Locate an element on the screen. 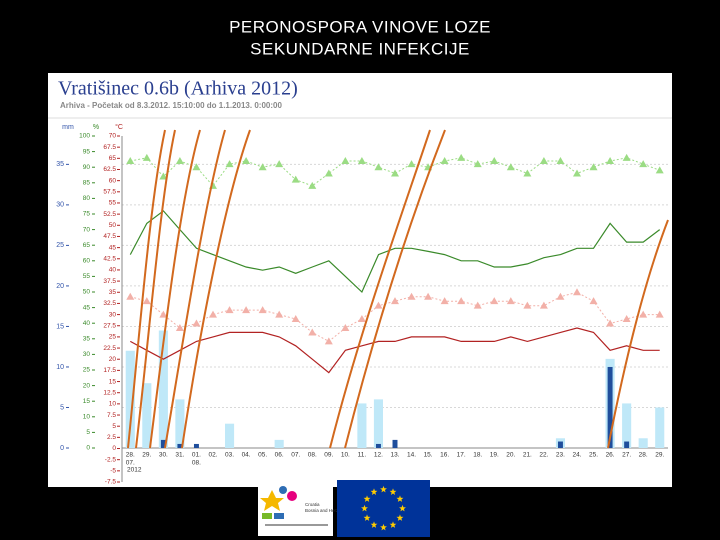 The image size is (720, 540). y2-tick-label: 100 is located at coordinates (84, 136).